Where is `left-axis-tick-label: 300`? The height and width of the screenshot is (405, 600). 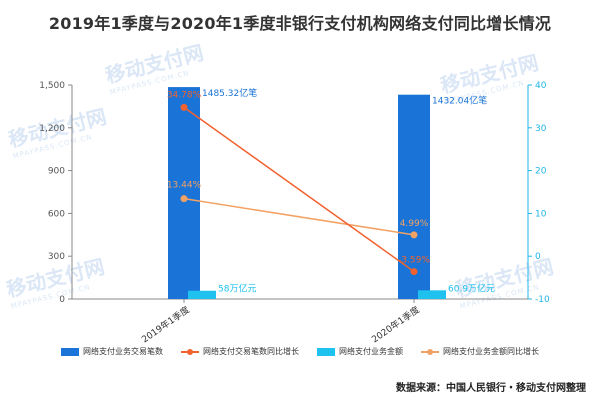 left-axis-tick-label: 300 is located at coordinates (56, 257).